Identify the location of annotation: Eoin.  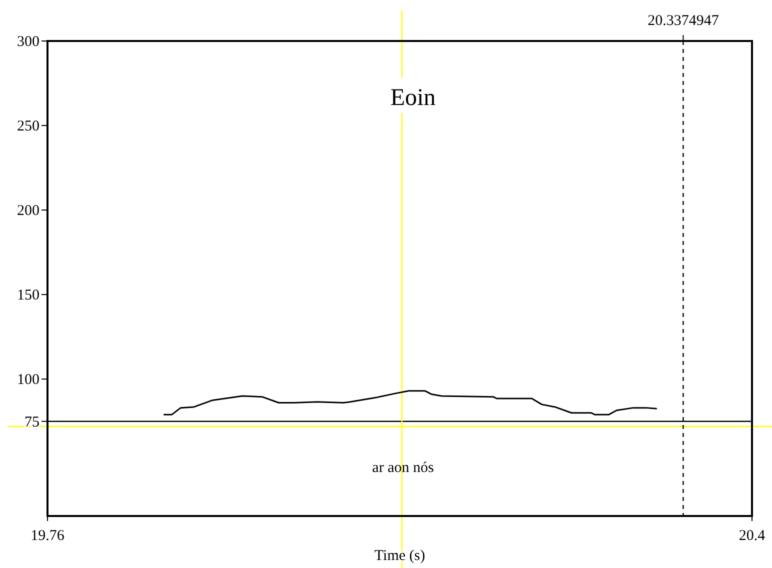
(413, 98).